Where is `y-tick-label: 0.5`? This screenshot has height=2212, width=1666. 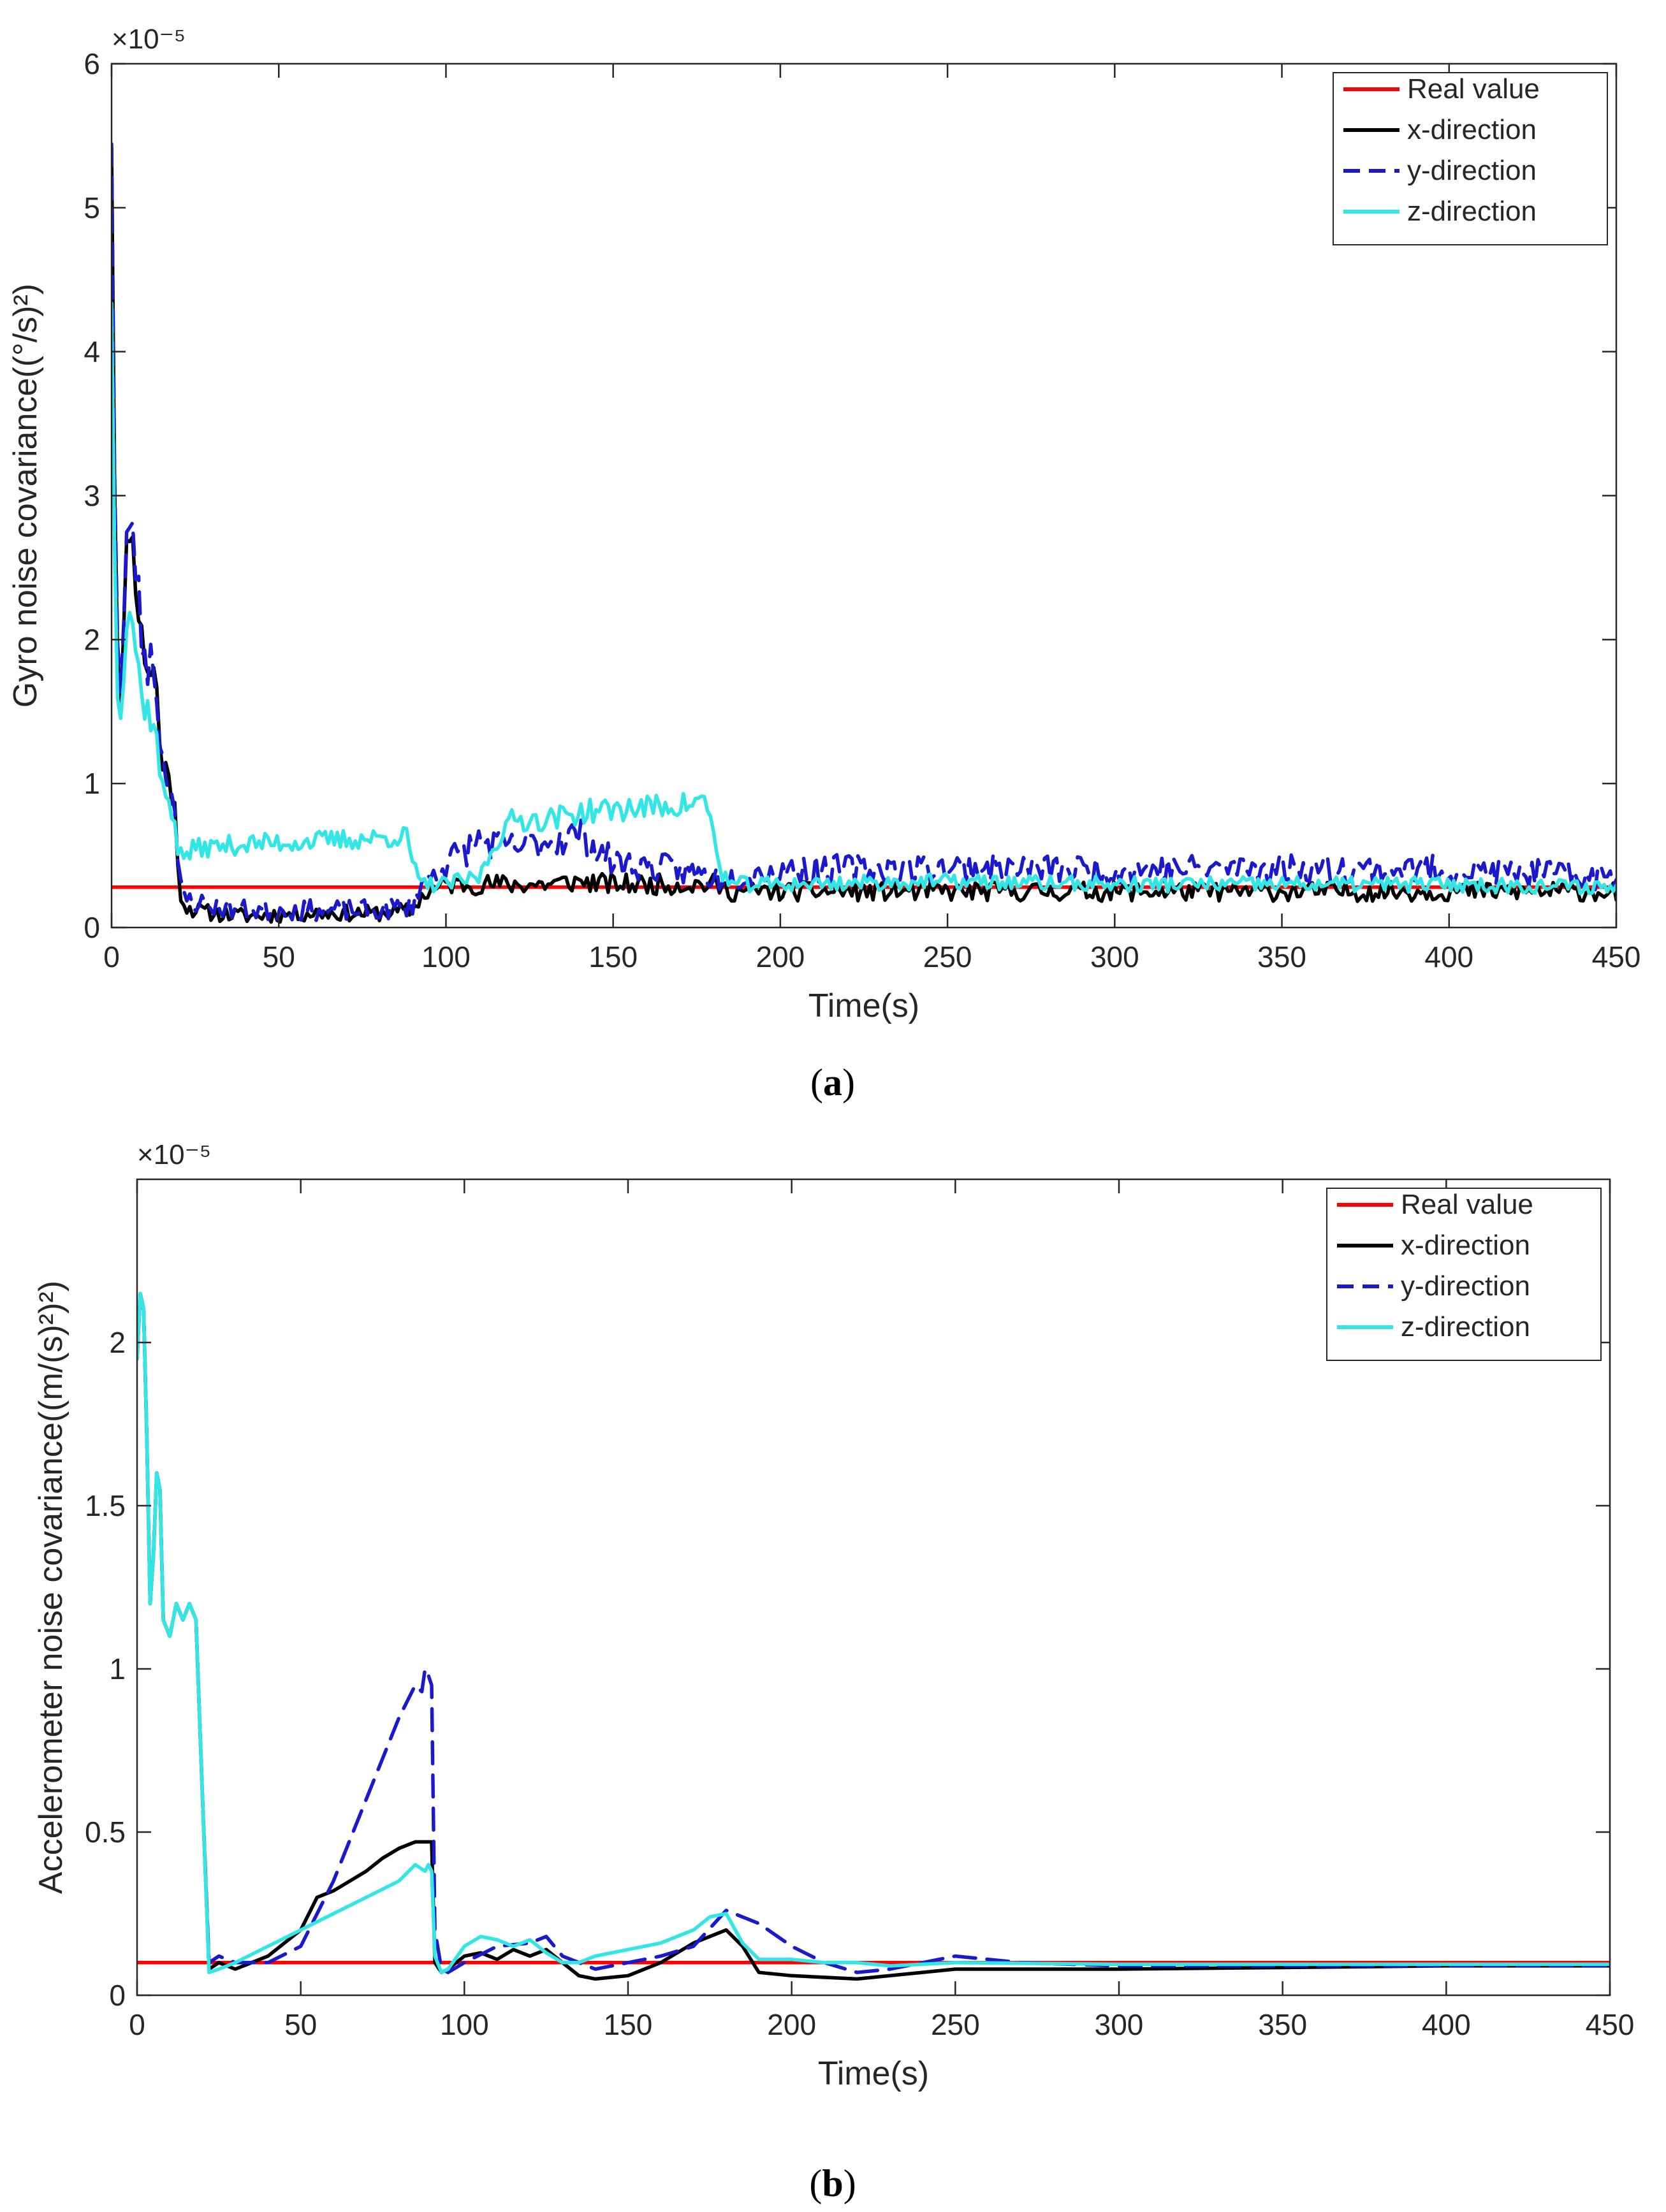
y-tick-label: 0.5 is located at coordinates (105, 1832).